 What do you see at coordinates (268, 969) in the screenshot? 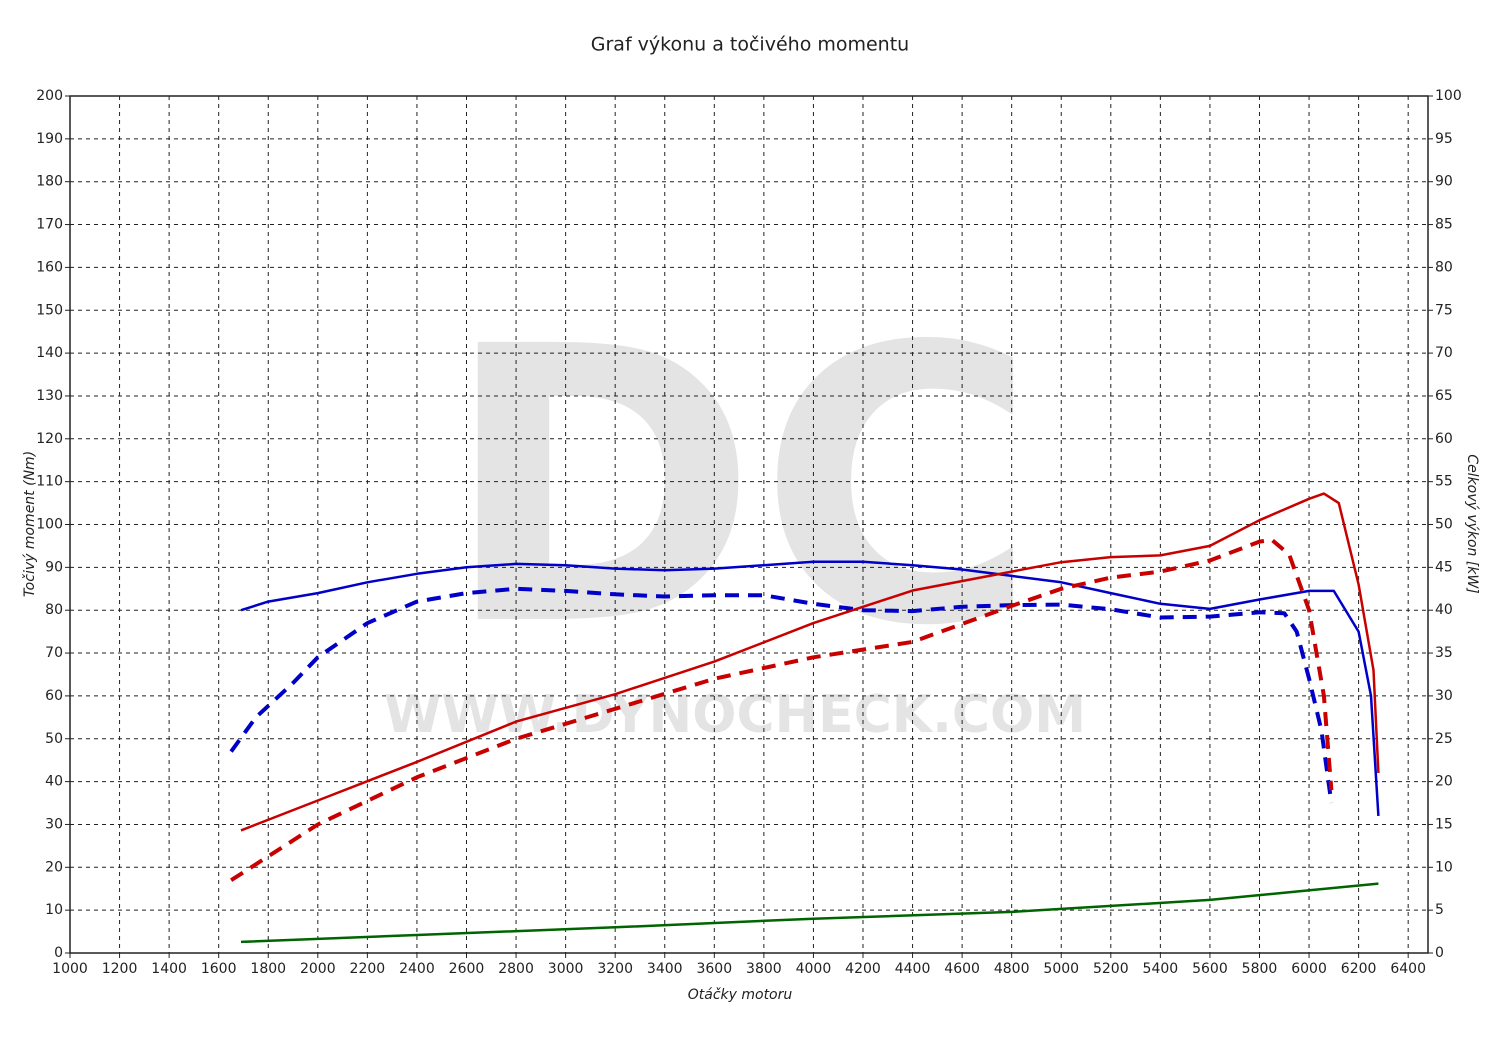
I see `x-tick-label: 1800` at bounding box center [268, 969].